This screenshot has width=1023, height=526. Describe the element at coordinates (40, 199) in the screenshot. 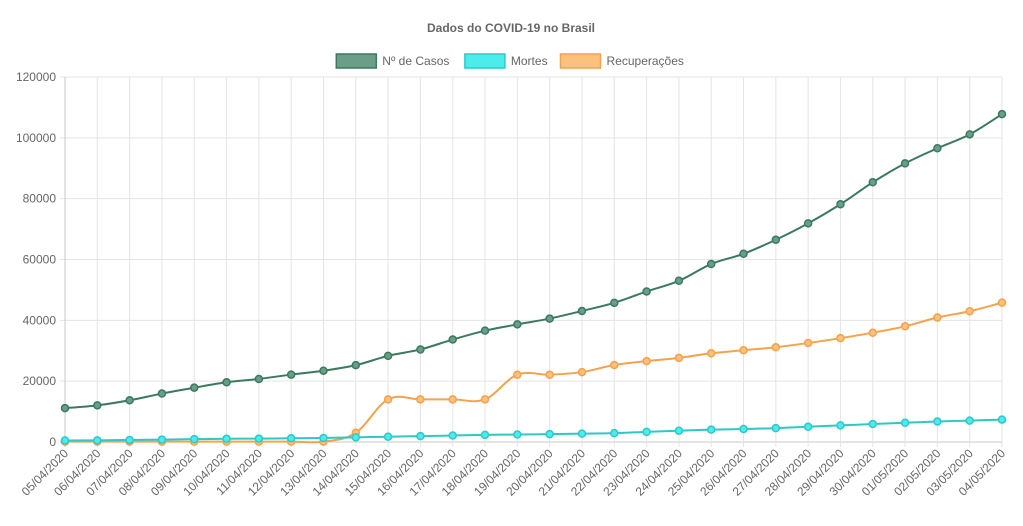

I see `y-tick-label: 80000` at that location.